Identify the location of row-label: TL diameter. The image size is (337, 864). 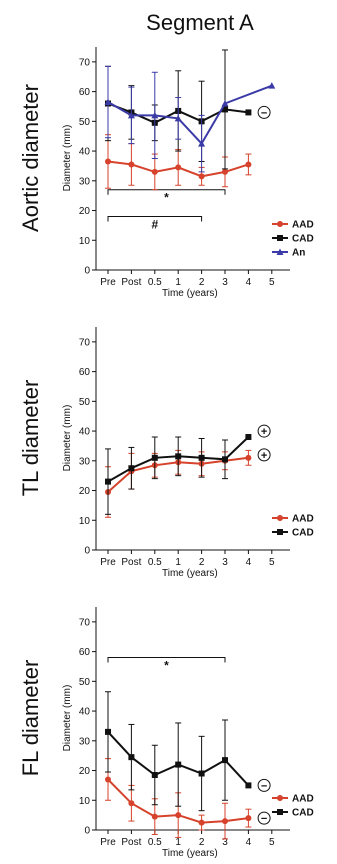
(30, 438).